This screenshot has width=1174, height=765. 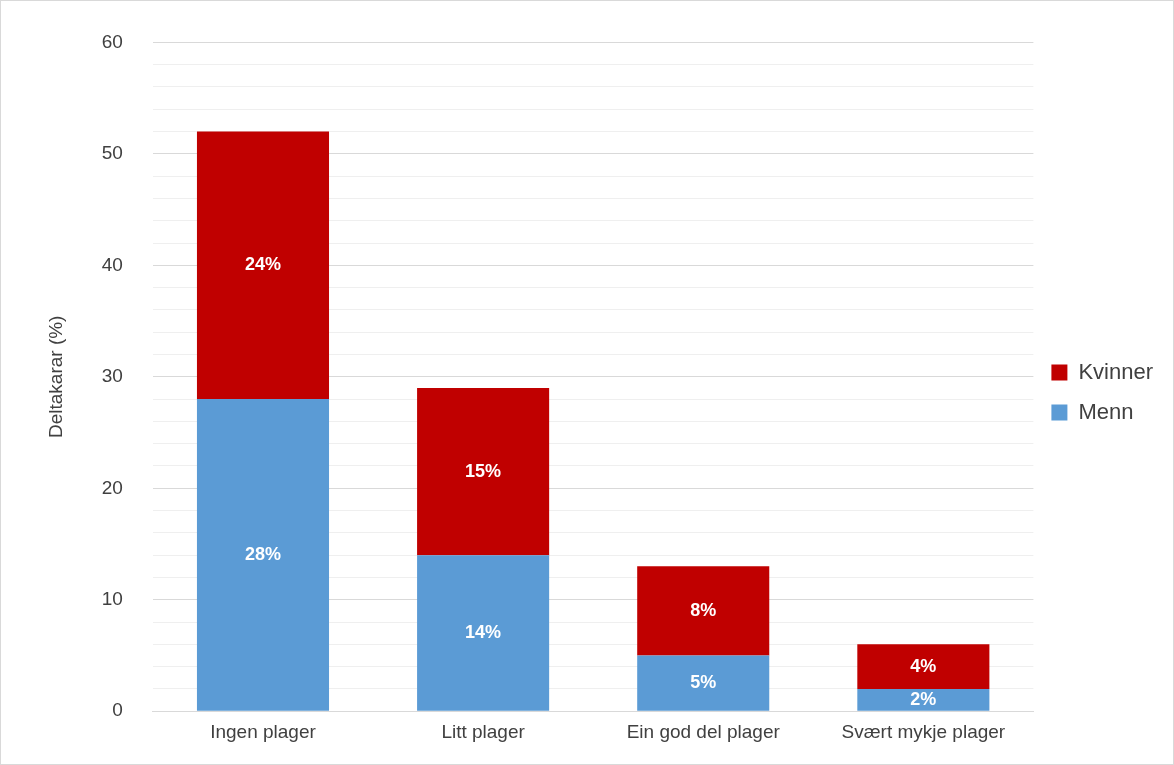 I want to click on y-tick-label: 10, so click(x=112, y=598).